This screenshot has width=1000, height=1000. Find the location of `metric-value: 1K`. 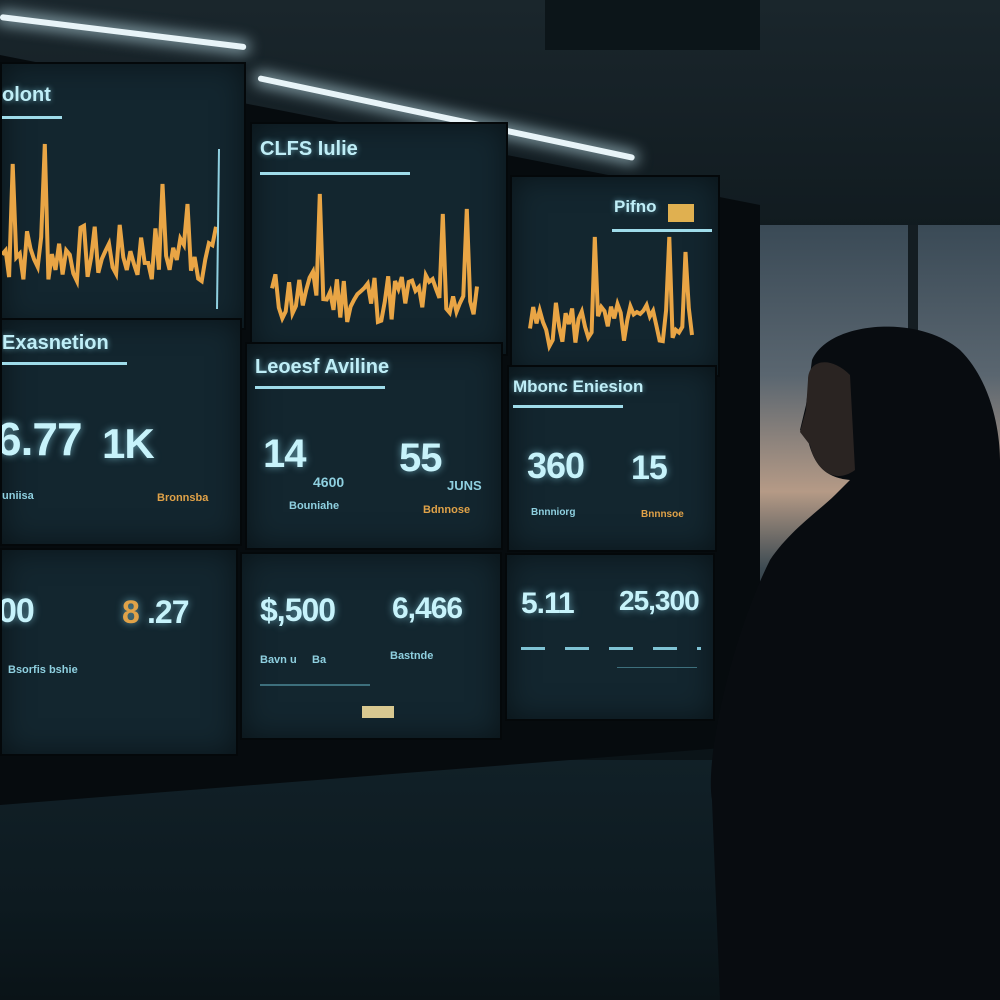

metric-value: 1K is located at coordinates (128, 443).